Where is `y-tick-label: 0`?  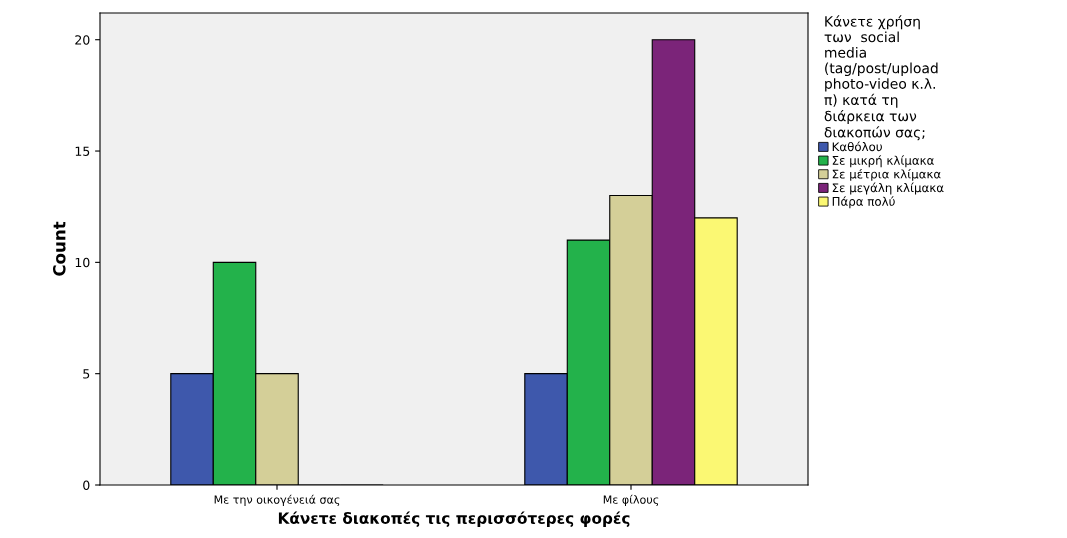 y-tick-label: 0 is located at coordinates (86, 485).